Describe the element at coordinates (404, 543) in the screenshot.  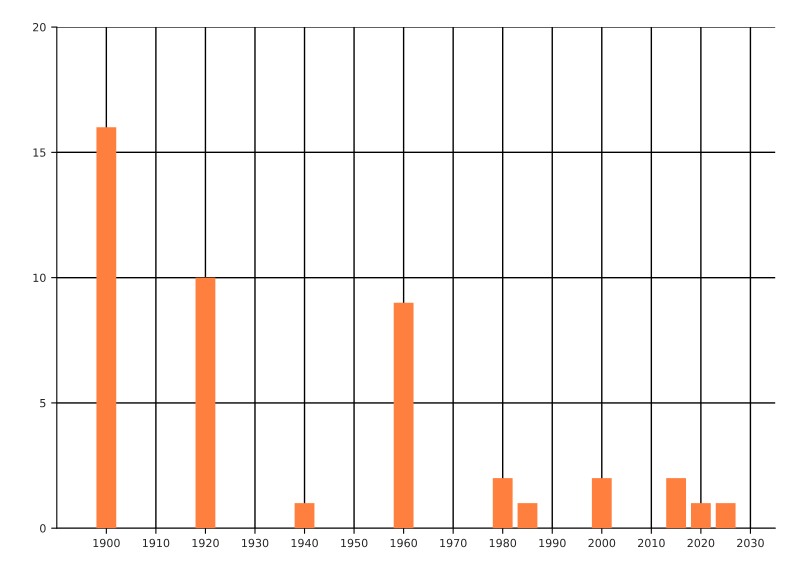
I see `x-tick-label: 1960` at that location.